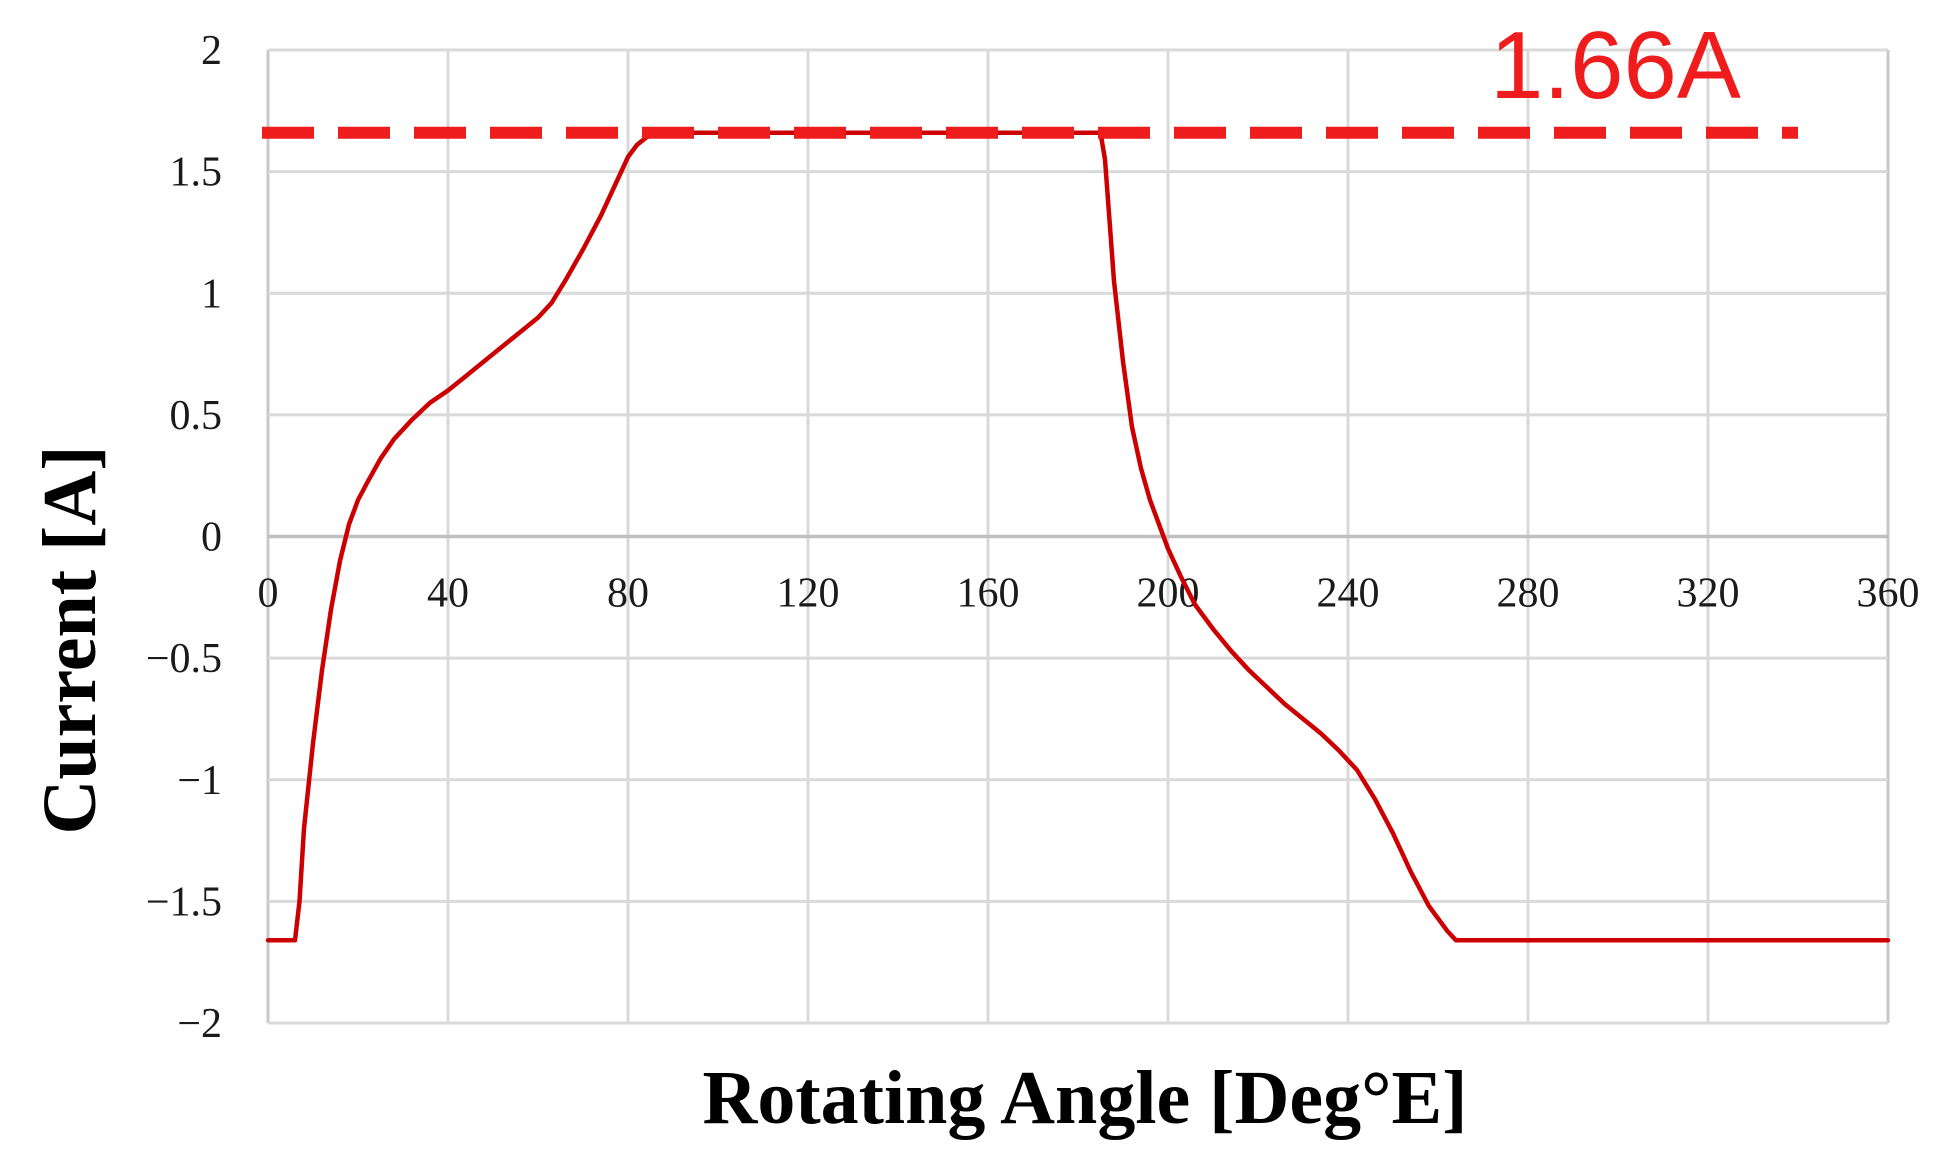  Describe the element at coordinates (1084, 1098) in the screenshot. I see `x-axis-title: Rotating Angle [Deg°E]` at that location.